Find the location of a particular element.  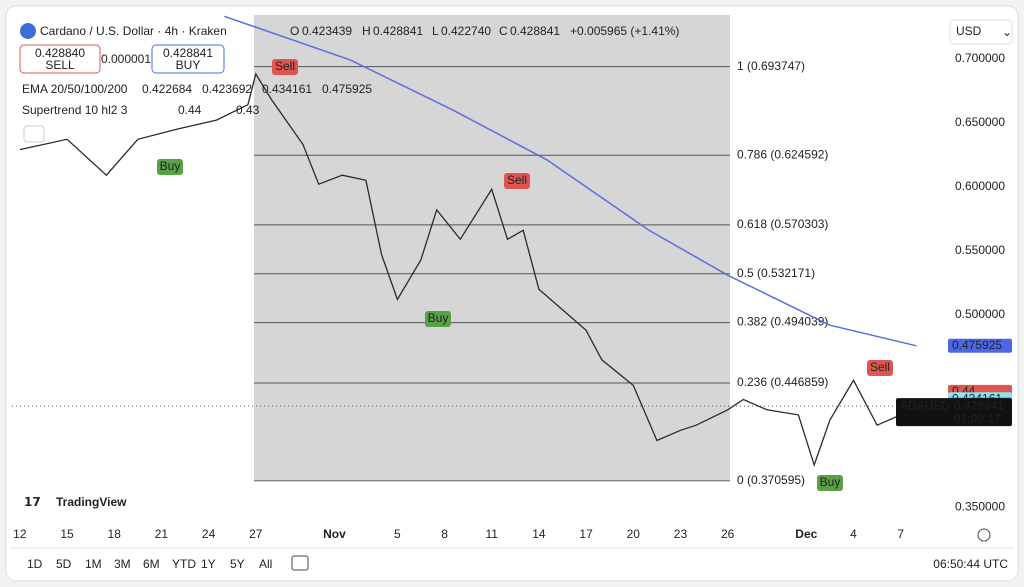

last-price: 0.428841 is located at coordinates (979, 405).